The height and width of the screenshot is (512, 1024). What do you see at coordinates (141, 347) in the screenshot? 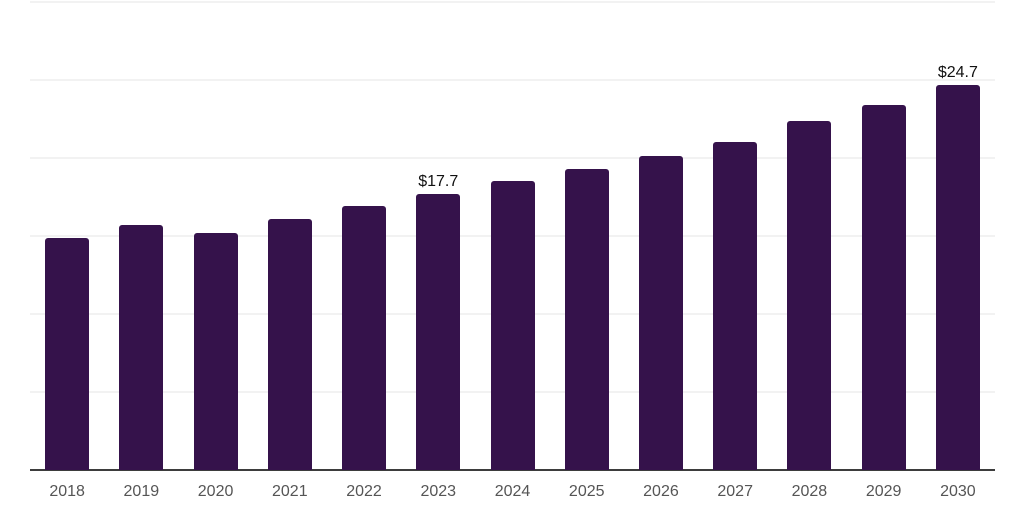
I see `bar-2019` at bounding box center [141, 347].